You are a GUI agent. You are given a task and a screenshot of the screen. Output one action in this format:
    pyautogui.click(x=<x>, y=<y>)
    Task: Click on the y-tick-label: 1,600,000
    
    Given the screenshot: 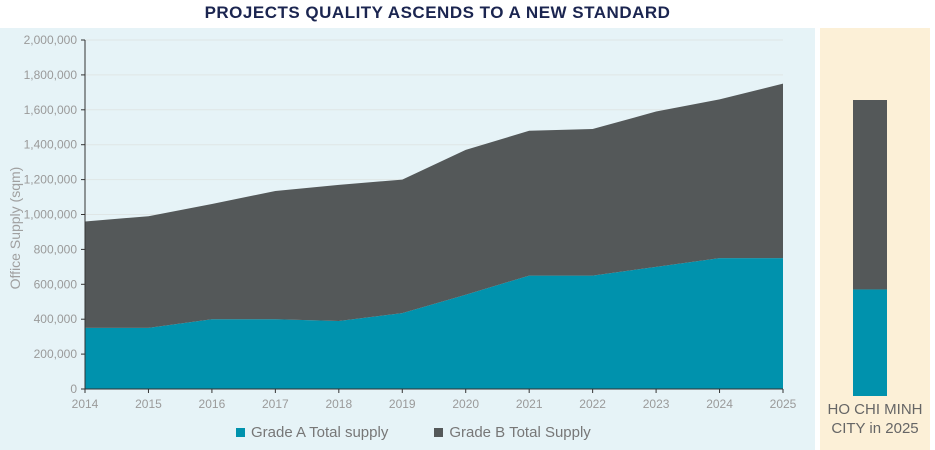 What is the action you would take?
    pyautogui.click(x=51, y=110)
    